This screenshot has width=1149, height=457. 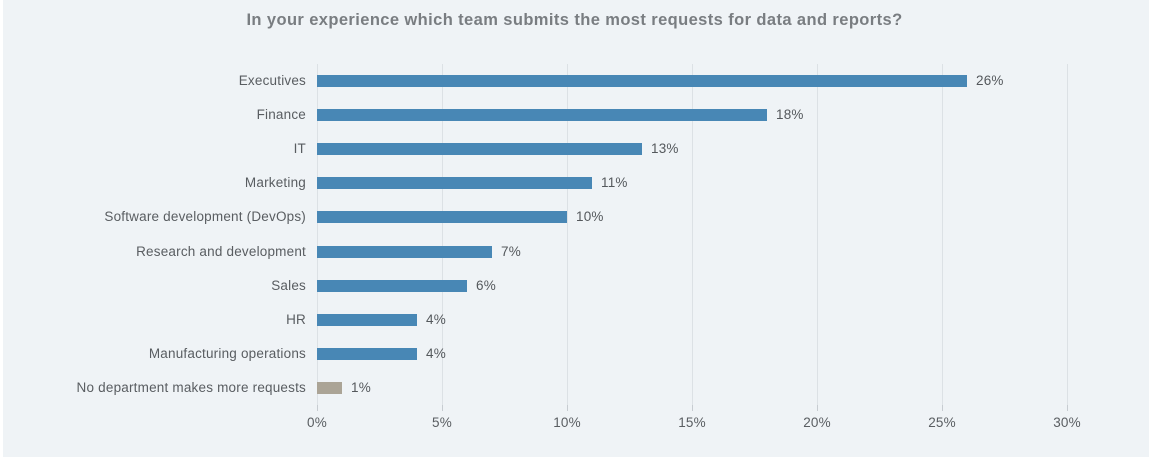 What do you see at coordinates (205, 217) in the screenshot?
I see `category-label: Software development (DevOps)` at bounding box center [205, 217].